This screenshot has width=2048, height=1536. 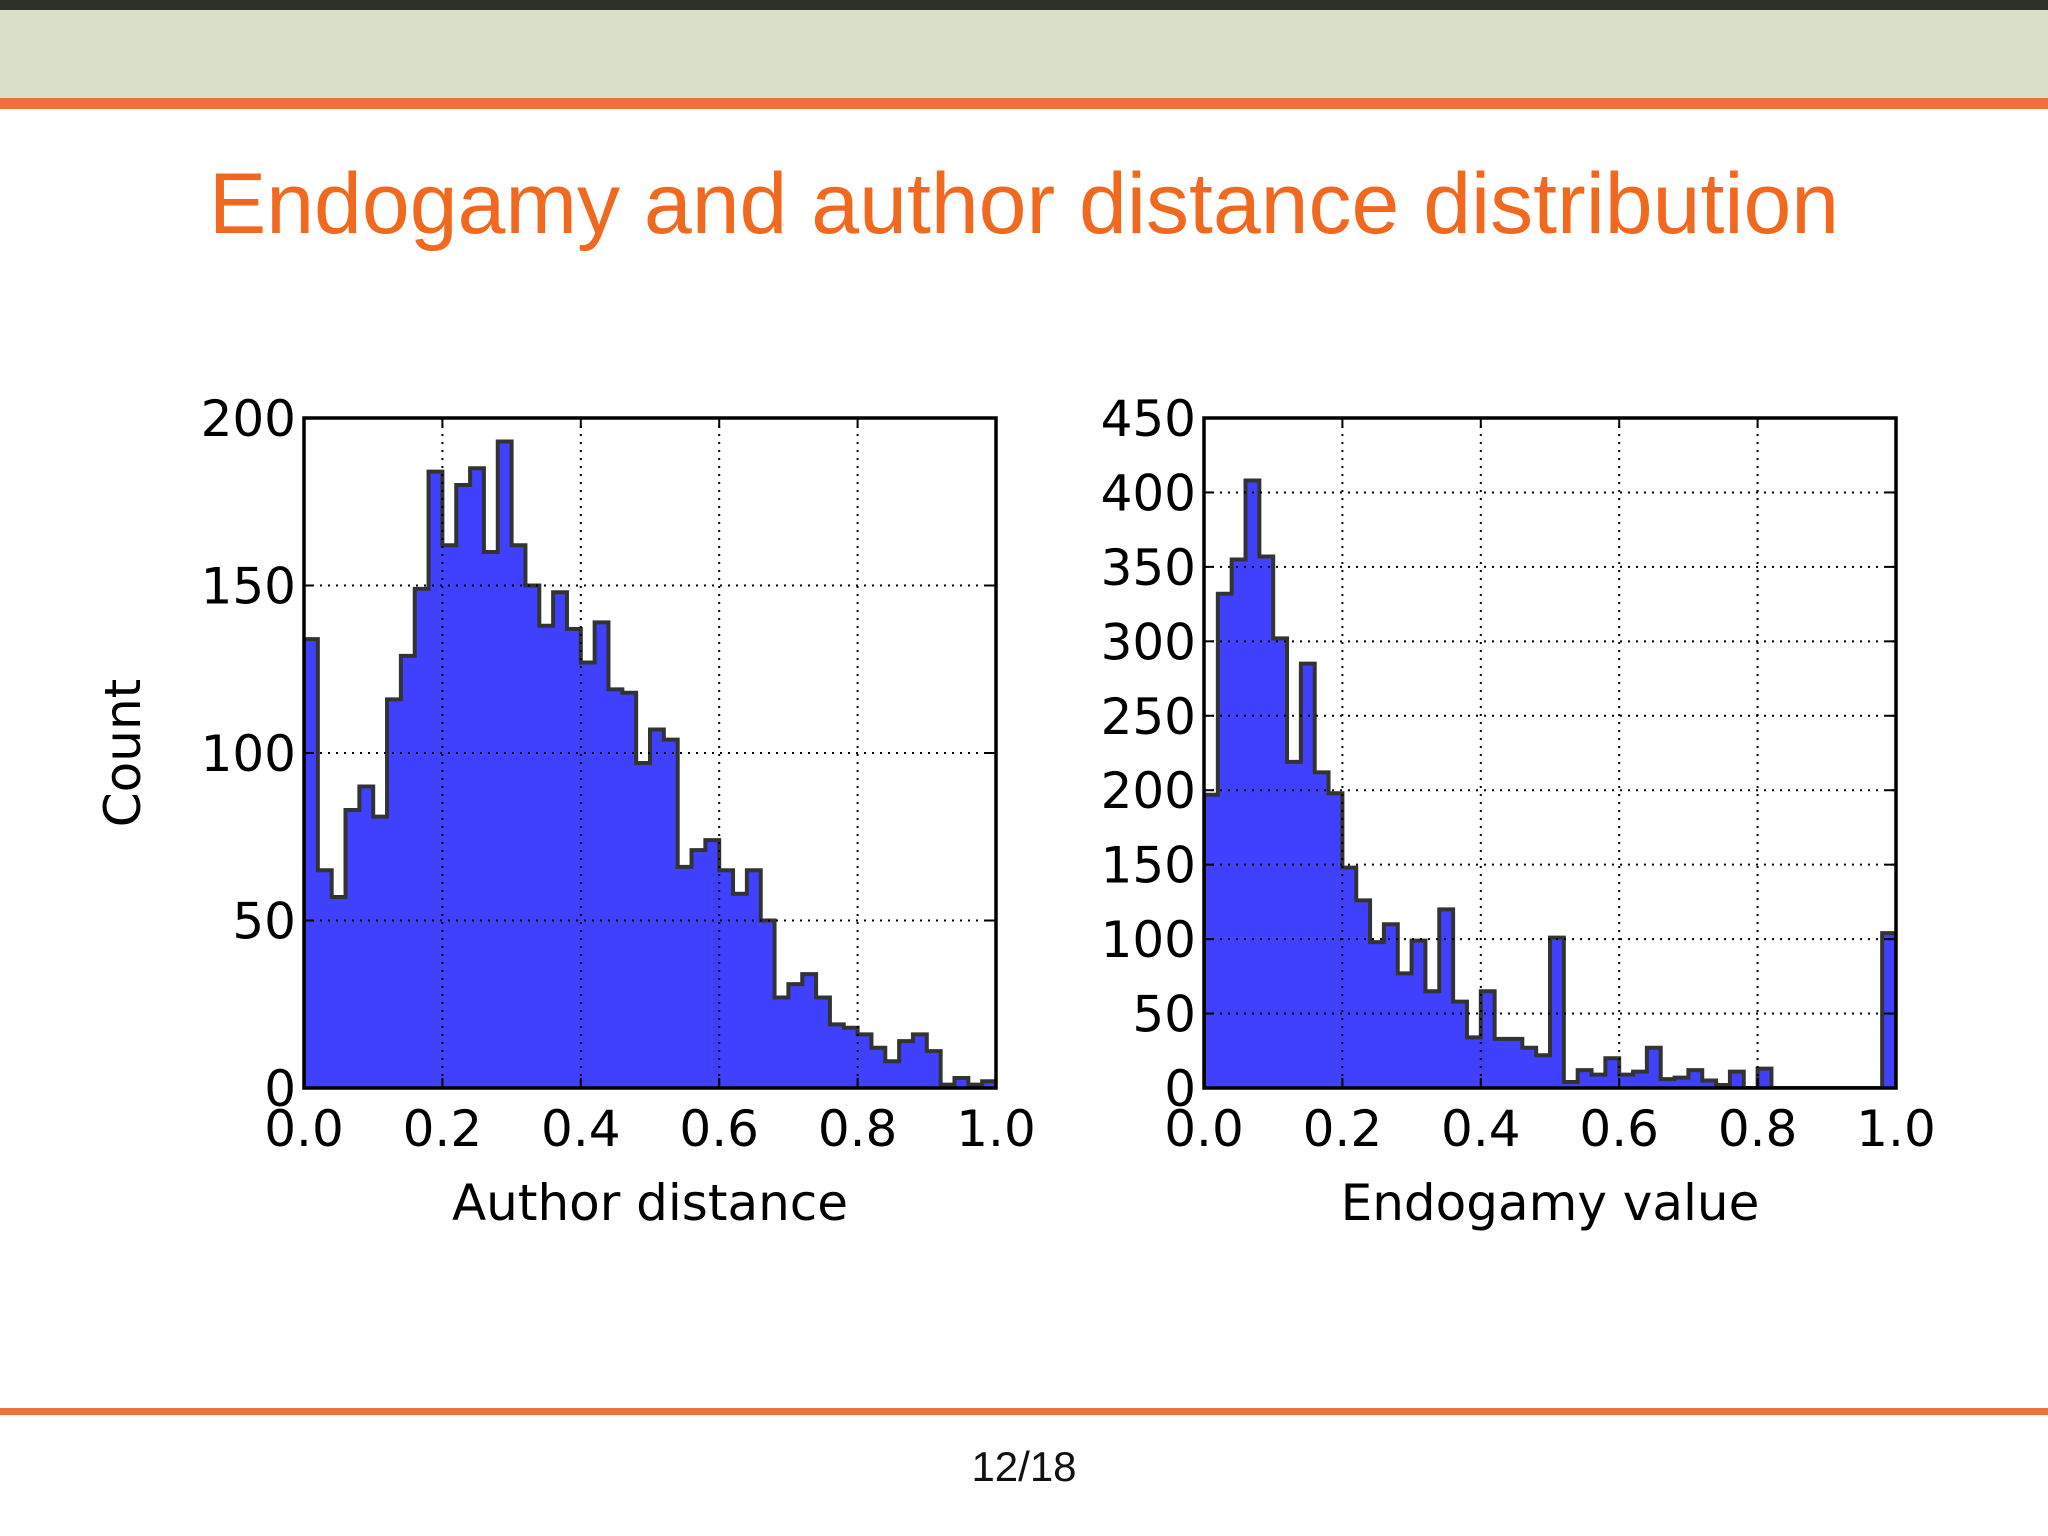 What do you see at coordinates (1148, 419) in the screenshot?
I see `y-tick-label: 450` at bounding box center [1148, 419].